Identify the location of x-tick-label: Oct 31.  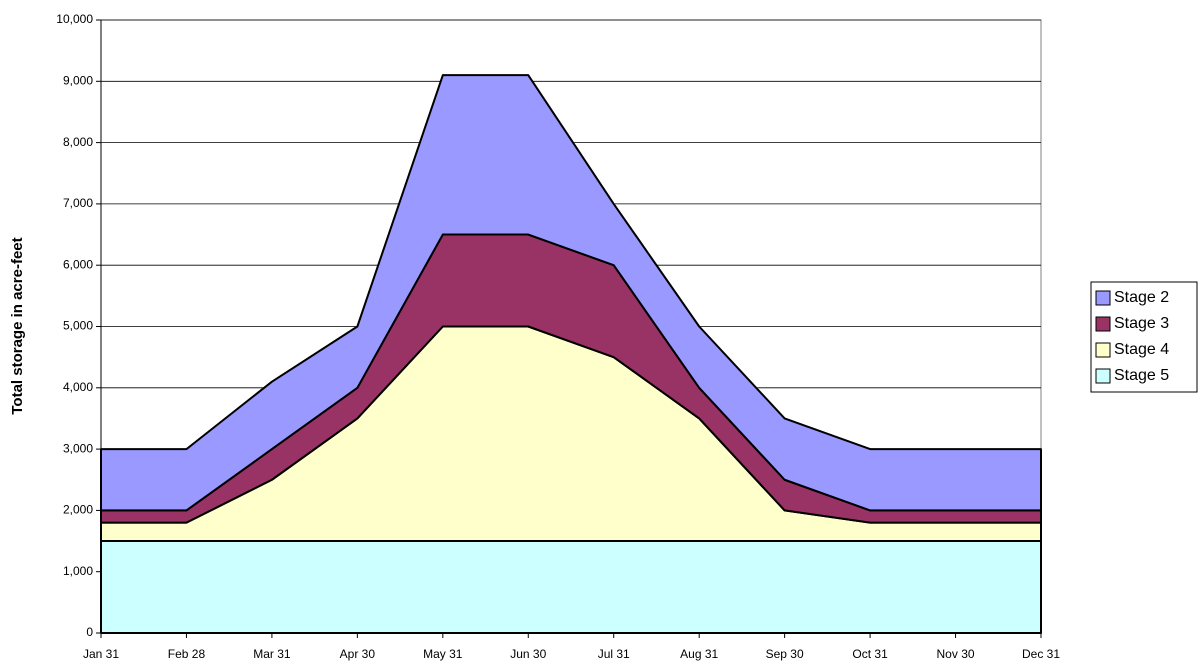
(870, 654).